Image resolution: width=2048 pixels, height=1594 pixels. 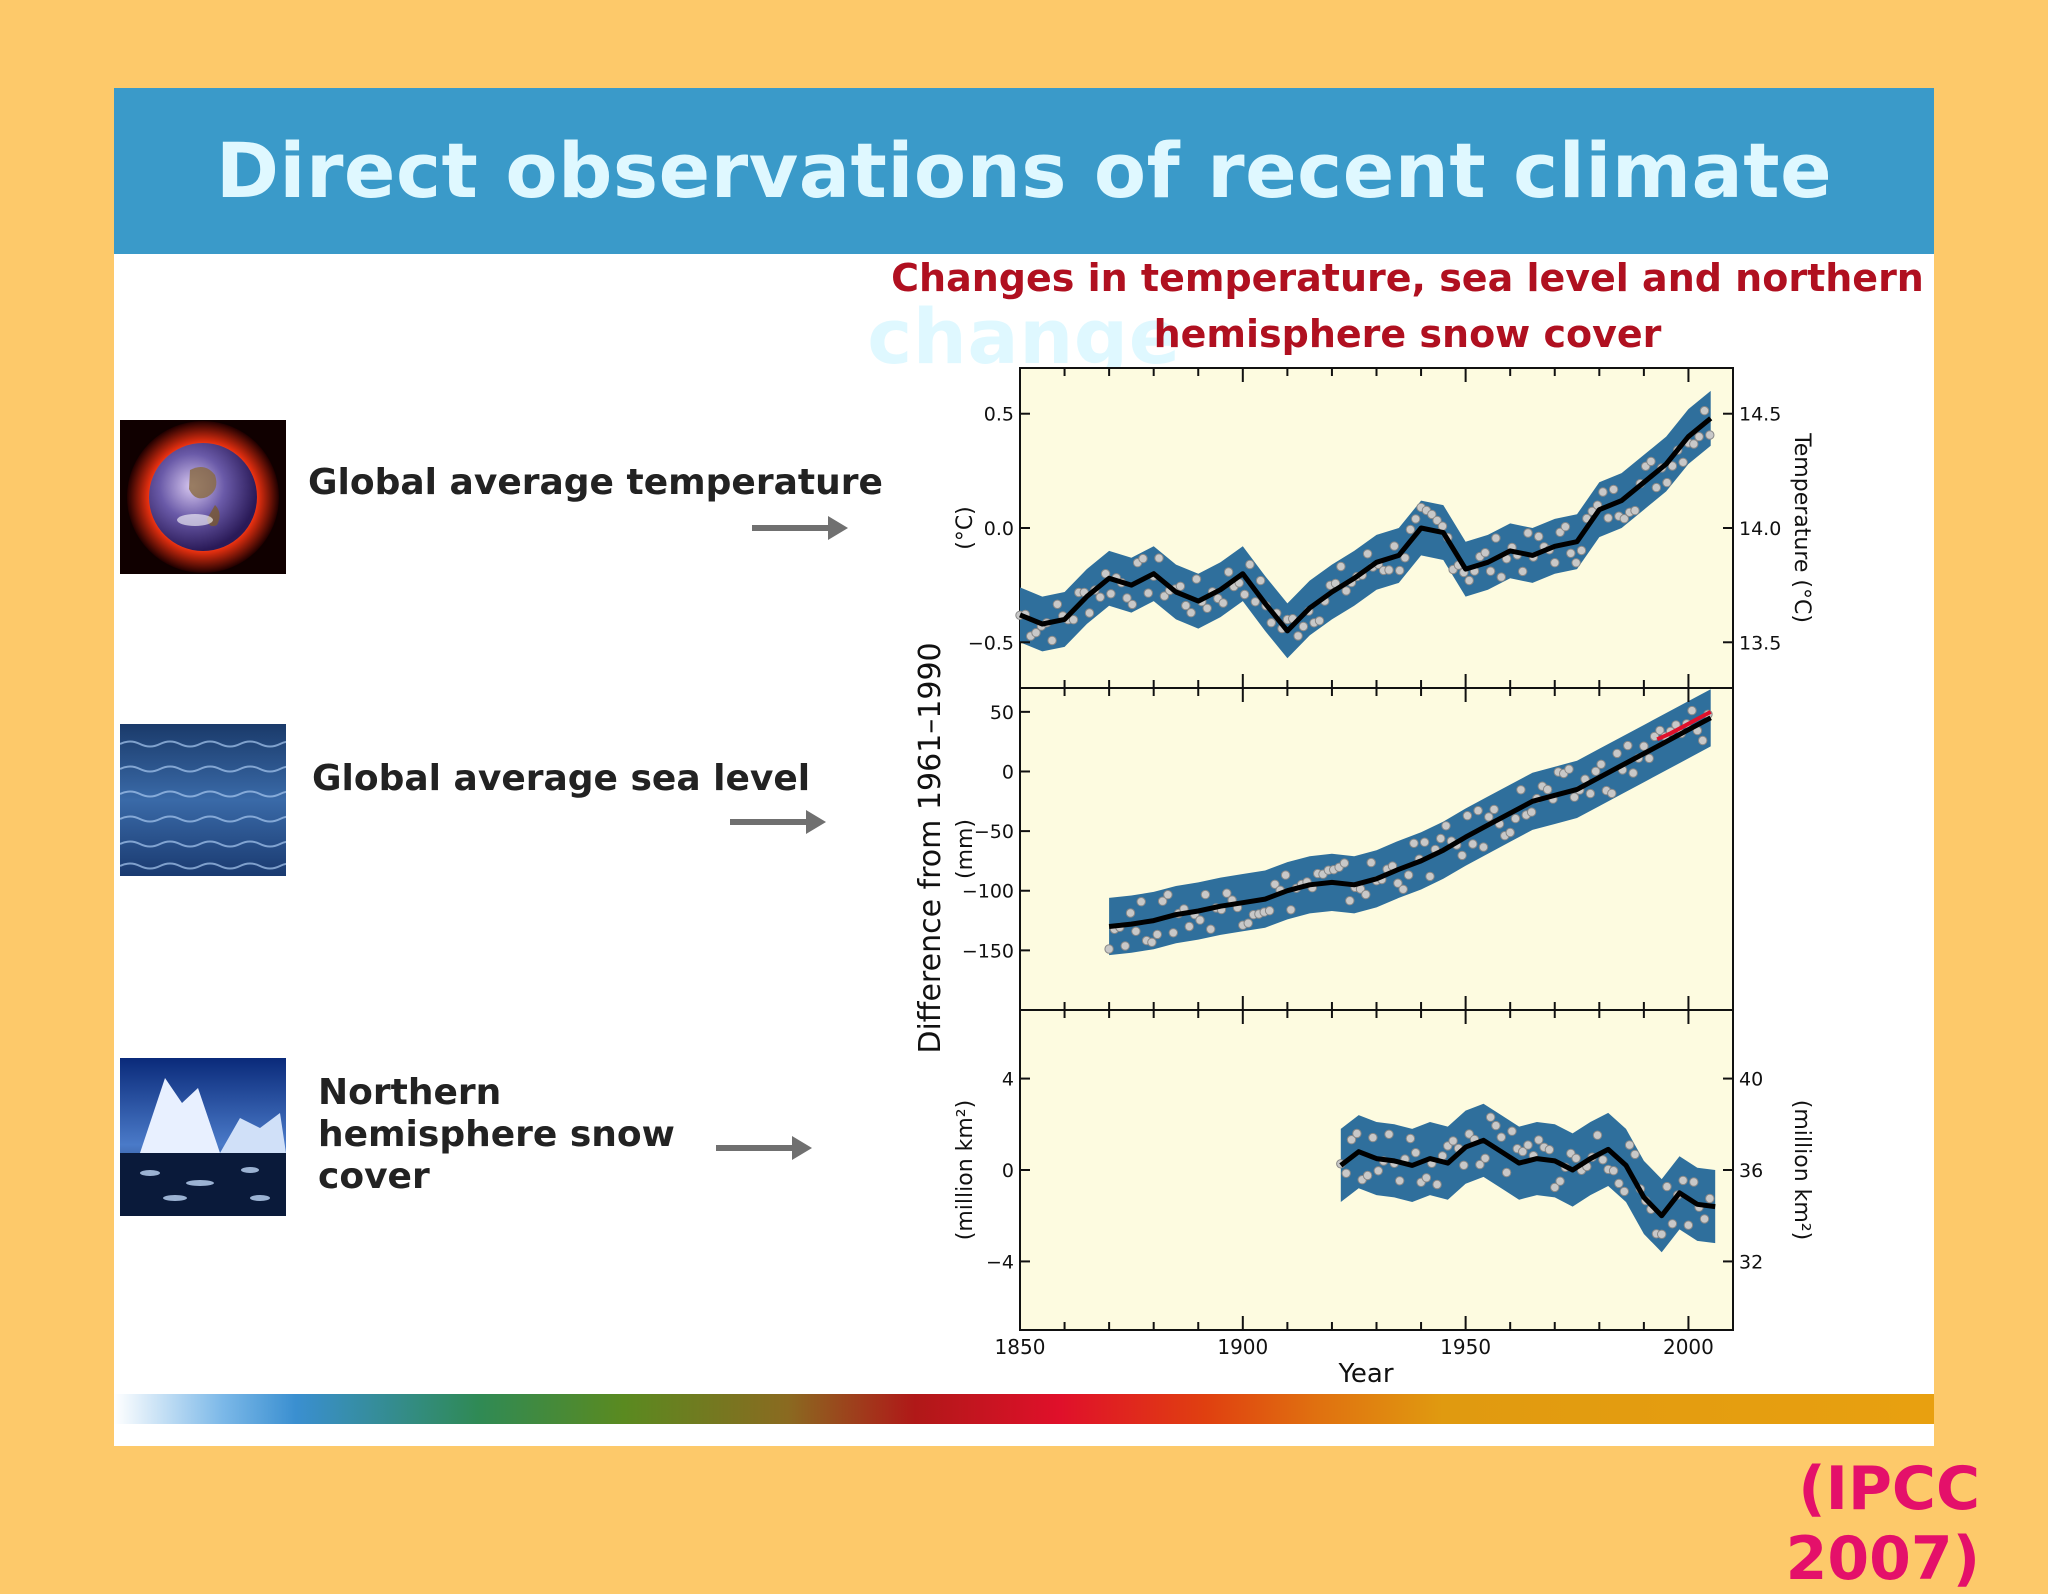 What do you see at coordinates (561, 778) in the screenshot?
I see `sea-level-label: Global average sea level` at bounding box center [561, 778].